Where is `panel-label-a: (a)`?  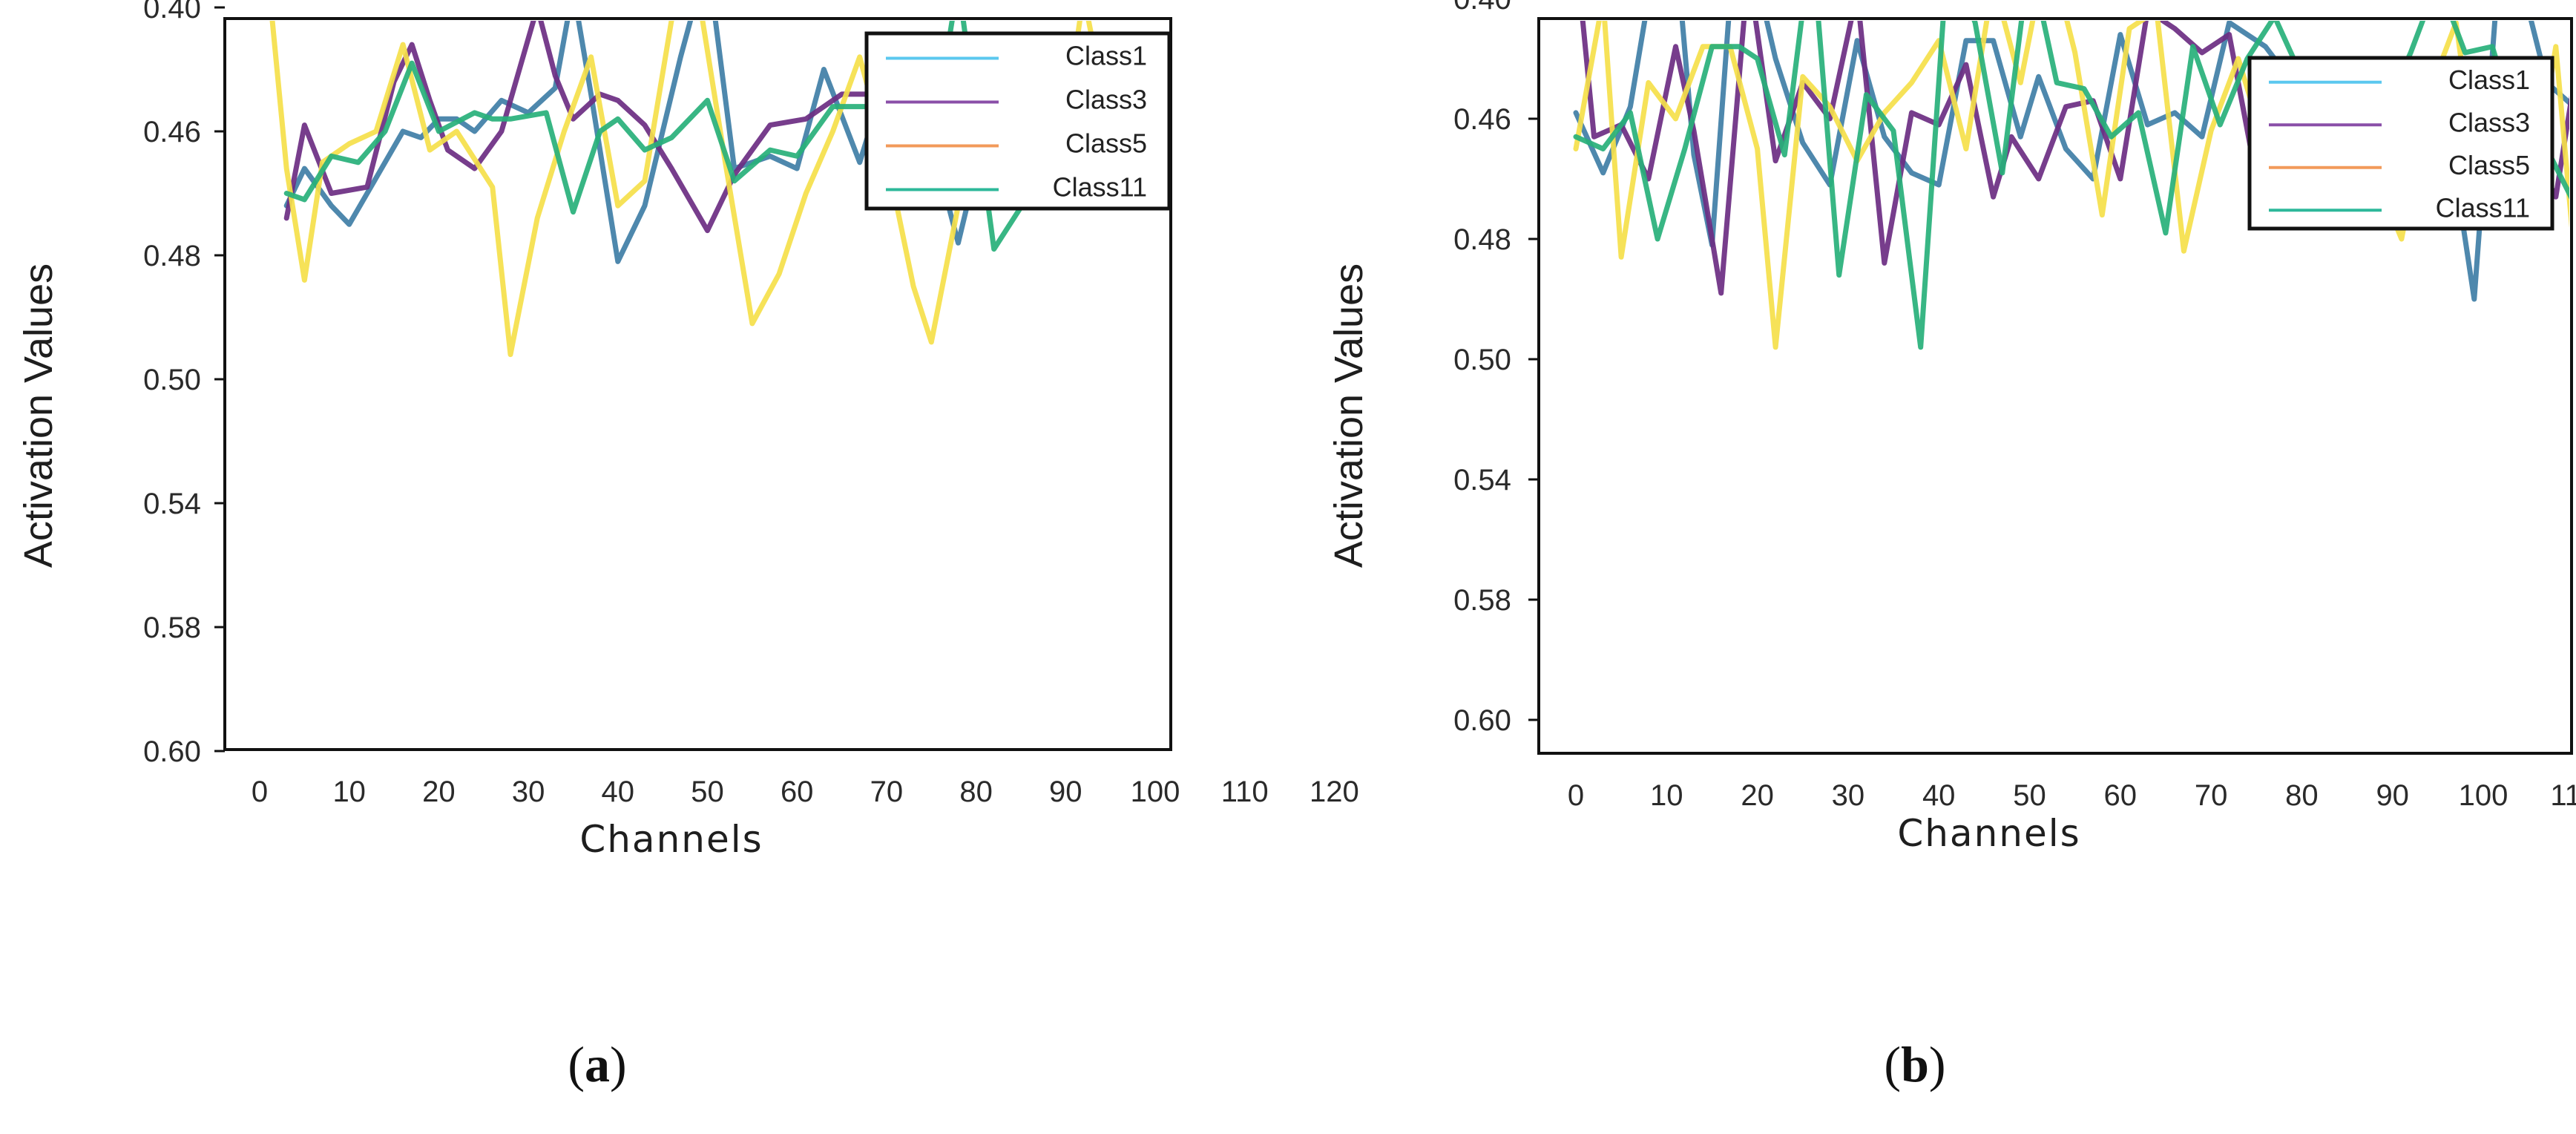
panel-label-a: (a) is located at coordinates (597, 1064).